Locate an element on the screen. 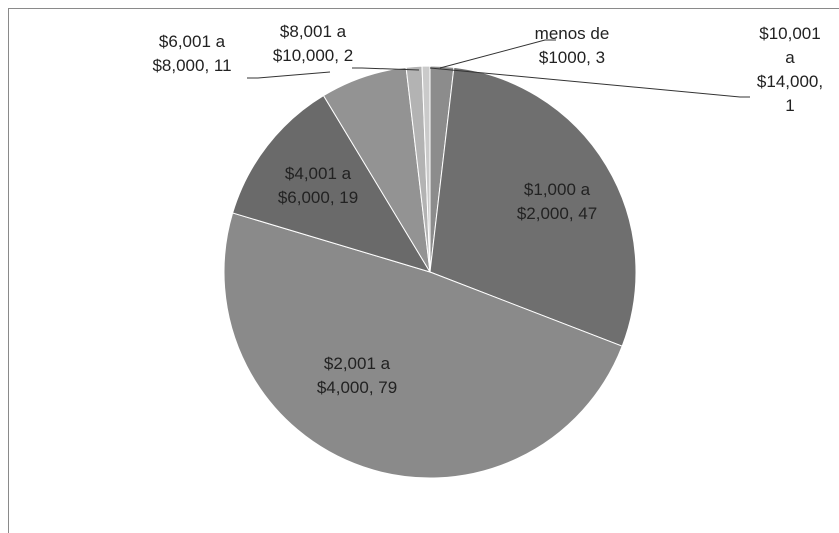  label-value: 1 is located at coordinates (790, 105).